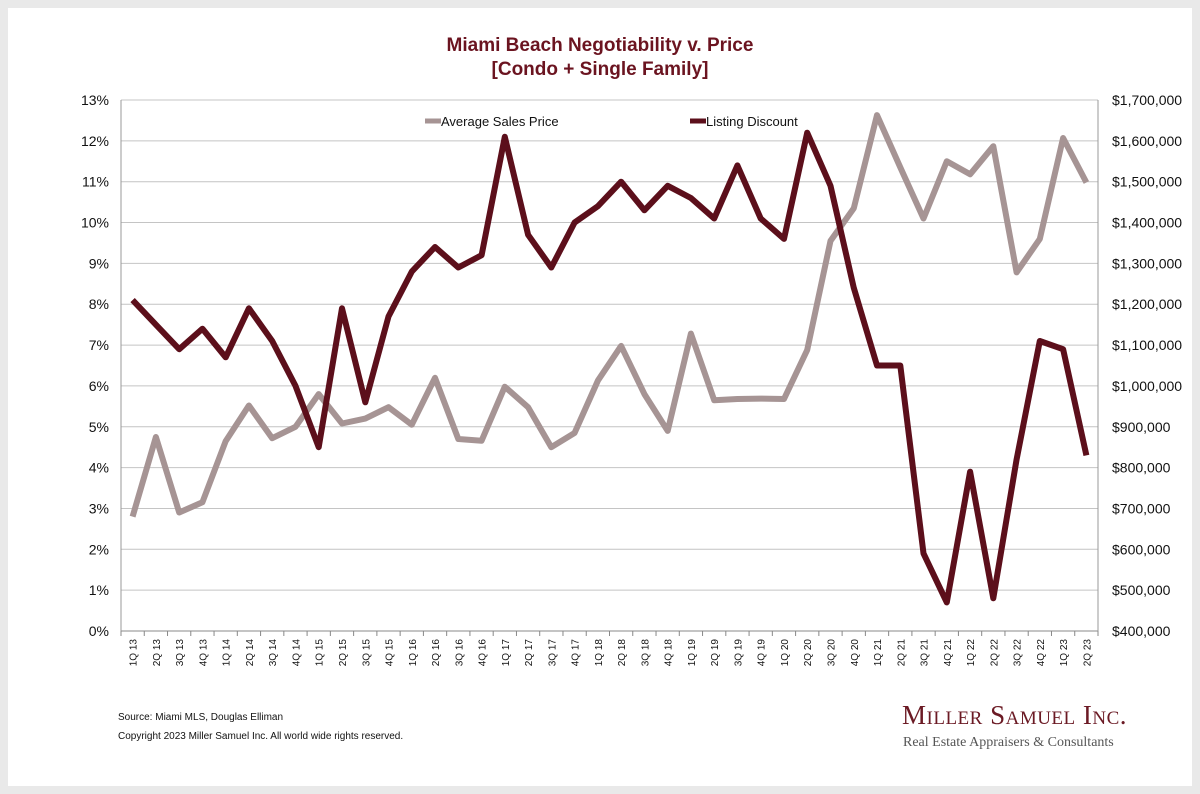 This screenshot has height=794, width=1200. I want to click on y-right-tick-label: $500,000, so click(1141, 590).